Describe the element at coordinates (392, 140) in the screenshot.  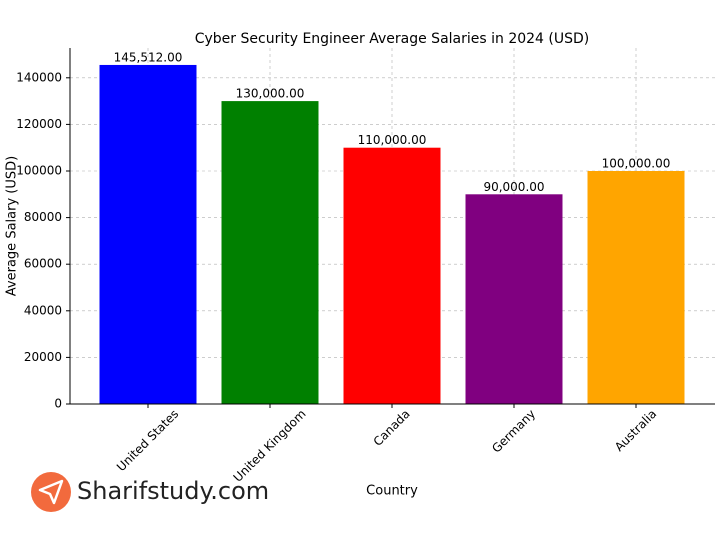
I see `value-label: 110,000.00` at that location.